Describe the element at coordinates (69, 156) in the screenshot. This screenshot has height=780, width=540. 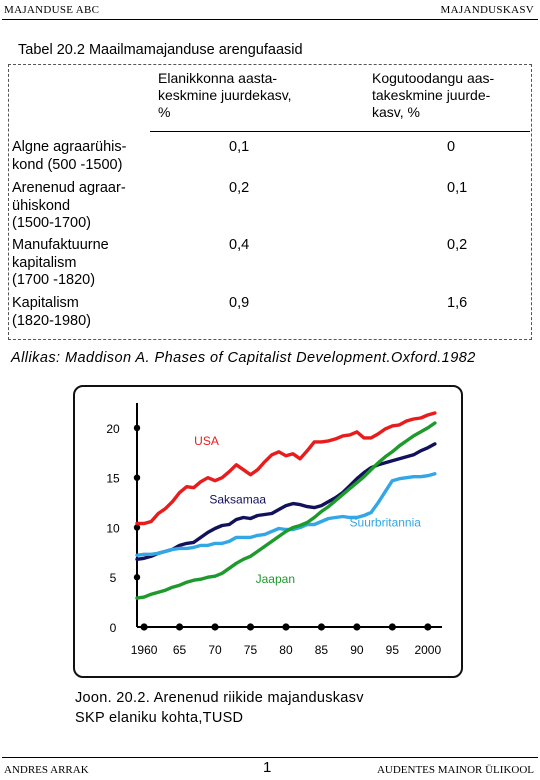
I see `row-label: Algne agraarühis- kond (500 -1500)` at that location.